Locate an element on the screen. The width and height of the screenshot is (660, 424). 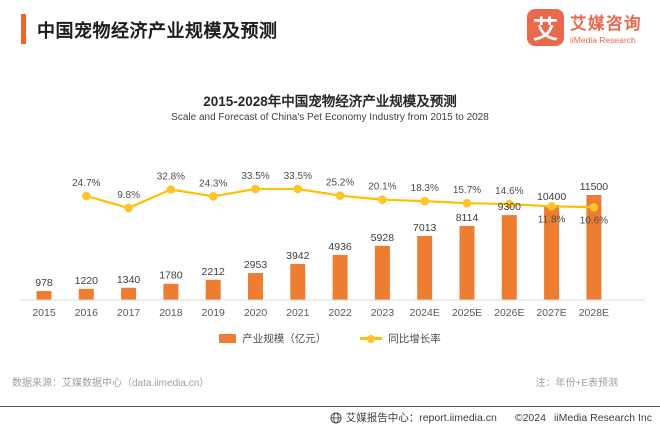
svg-text: 11500 is located at coordinates (594, 187).